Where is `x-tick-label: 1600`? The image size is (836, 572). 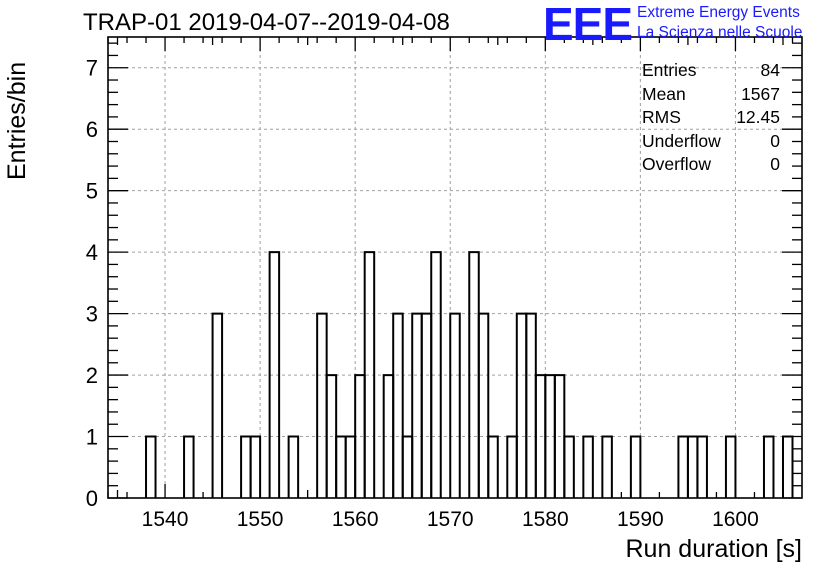
x-tick-label: 1600 is located at coordinates (735, 519).